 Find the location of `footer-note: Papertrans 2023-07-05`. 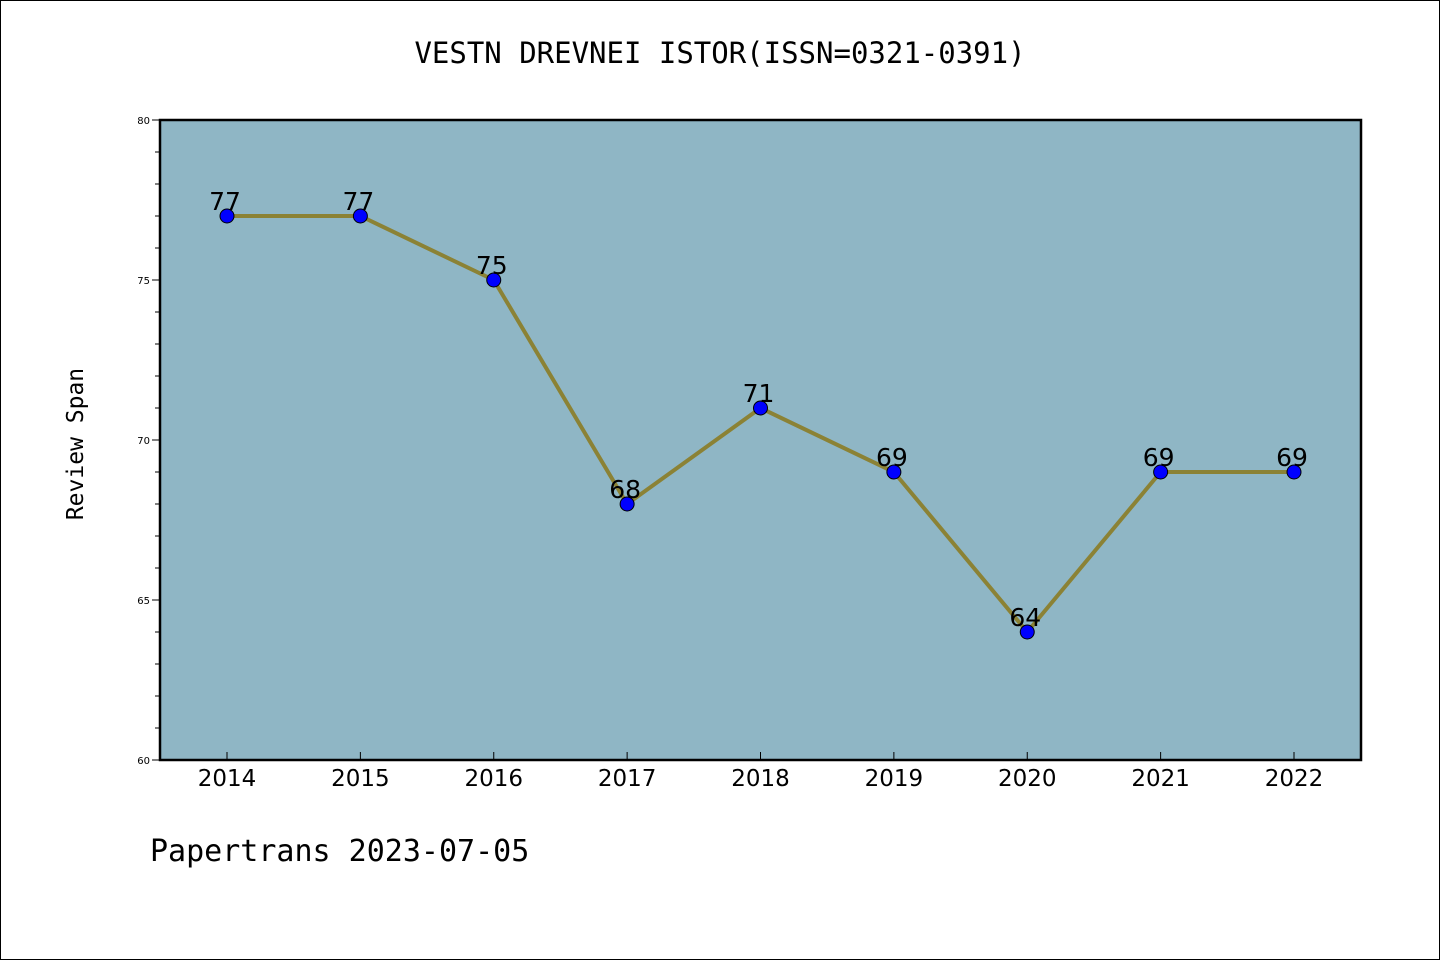

footer-note: Papertrans 2023-07-05 is located at coordinates (340, 851).